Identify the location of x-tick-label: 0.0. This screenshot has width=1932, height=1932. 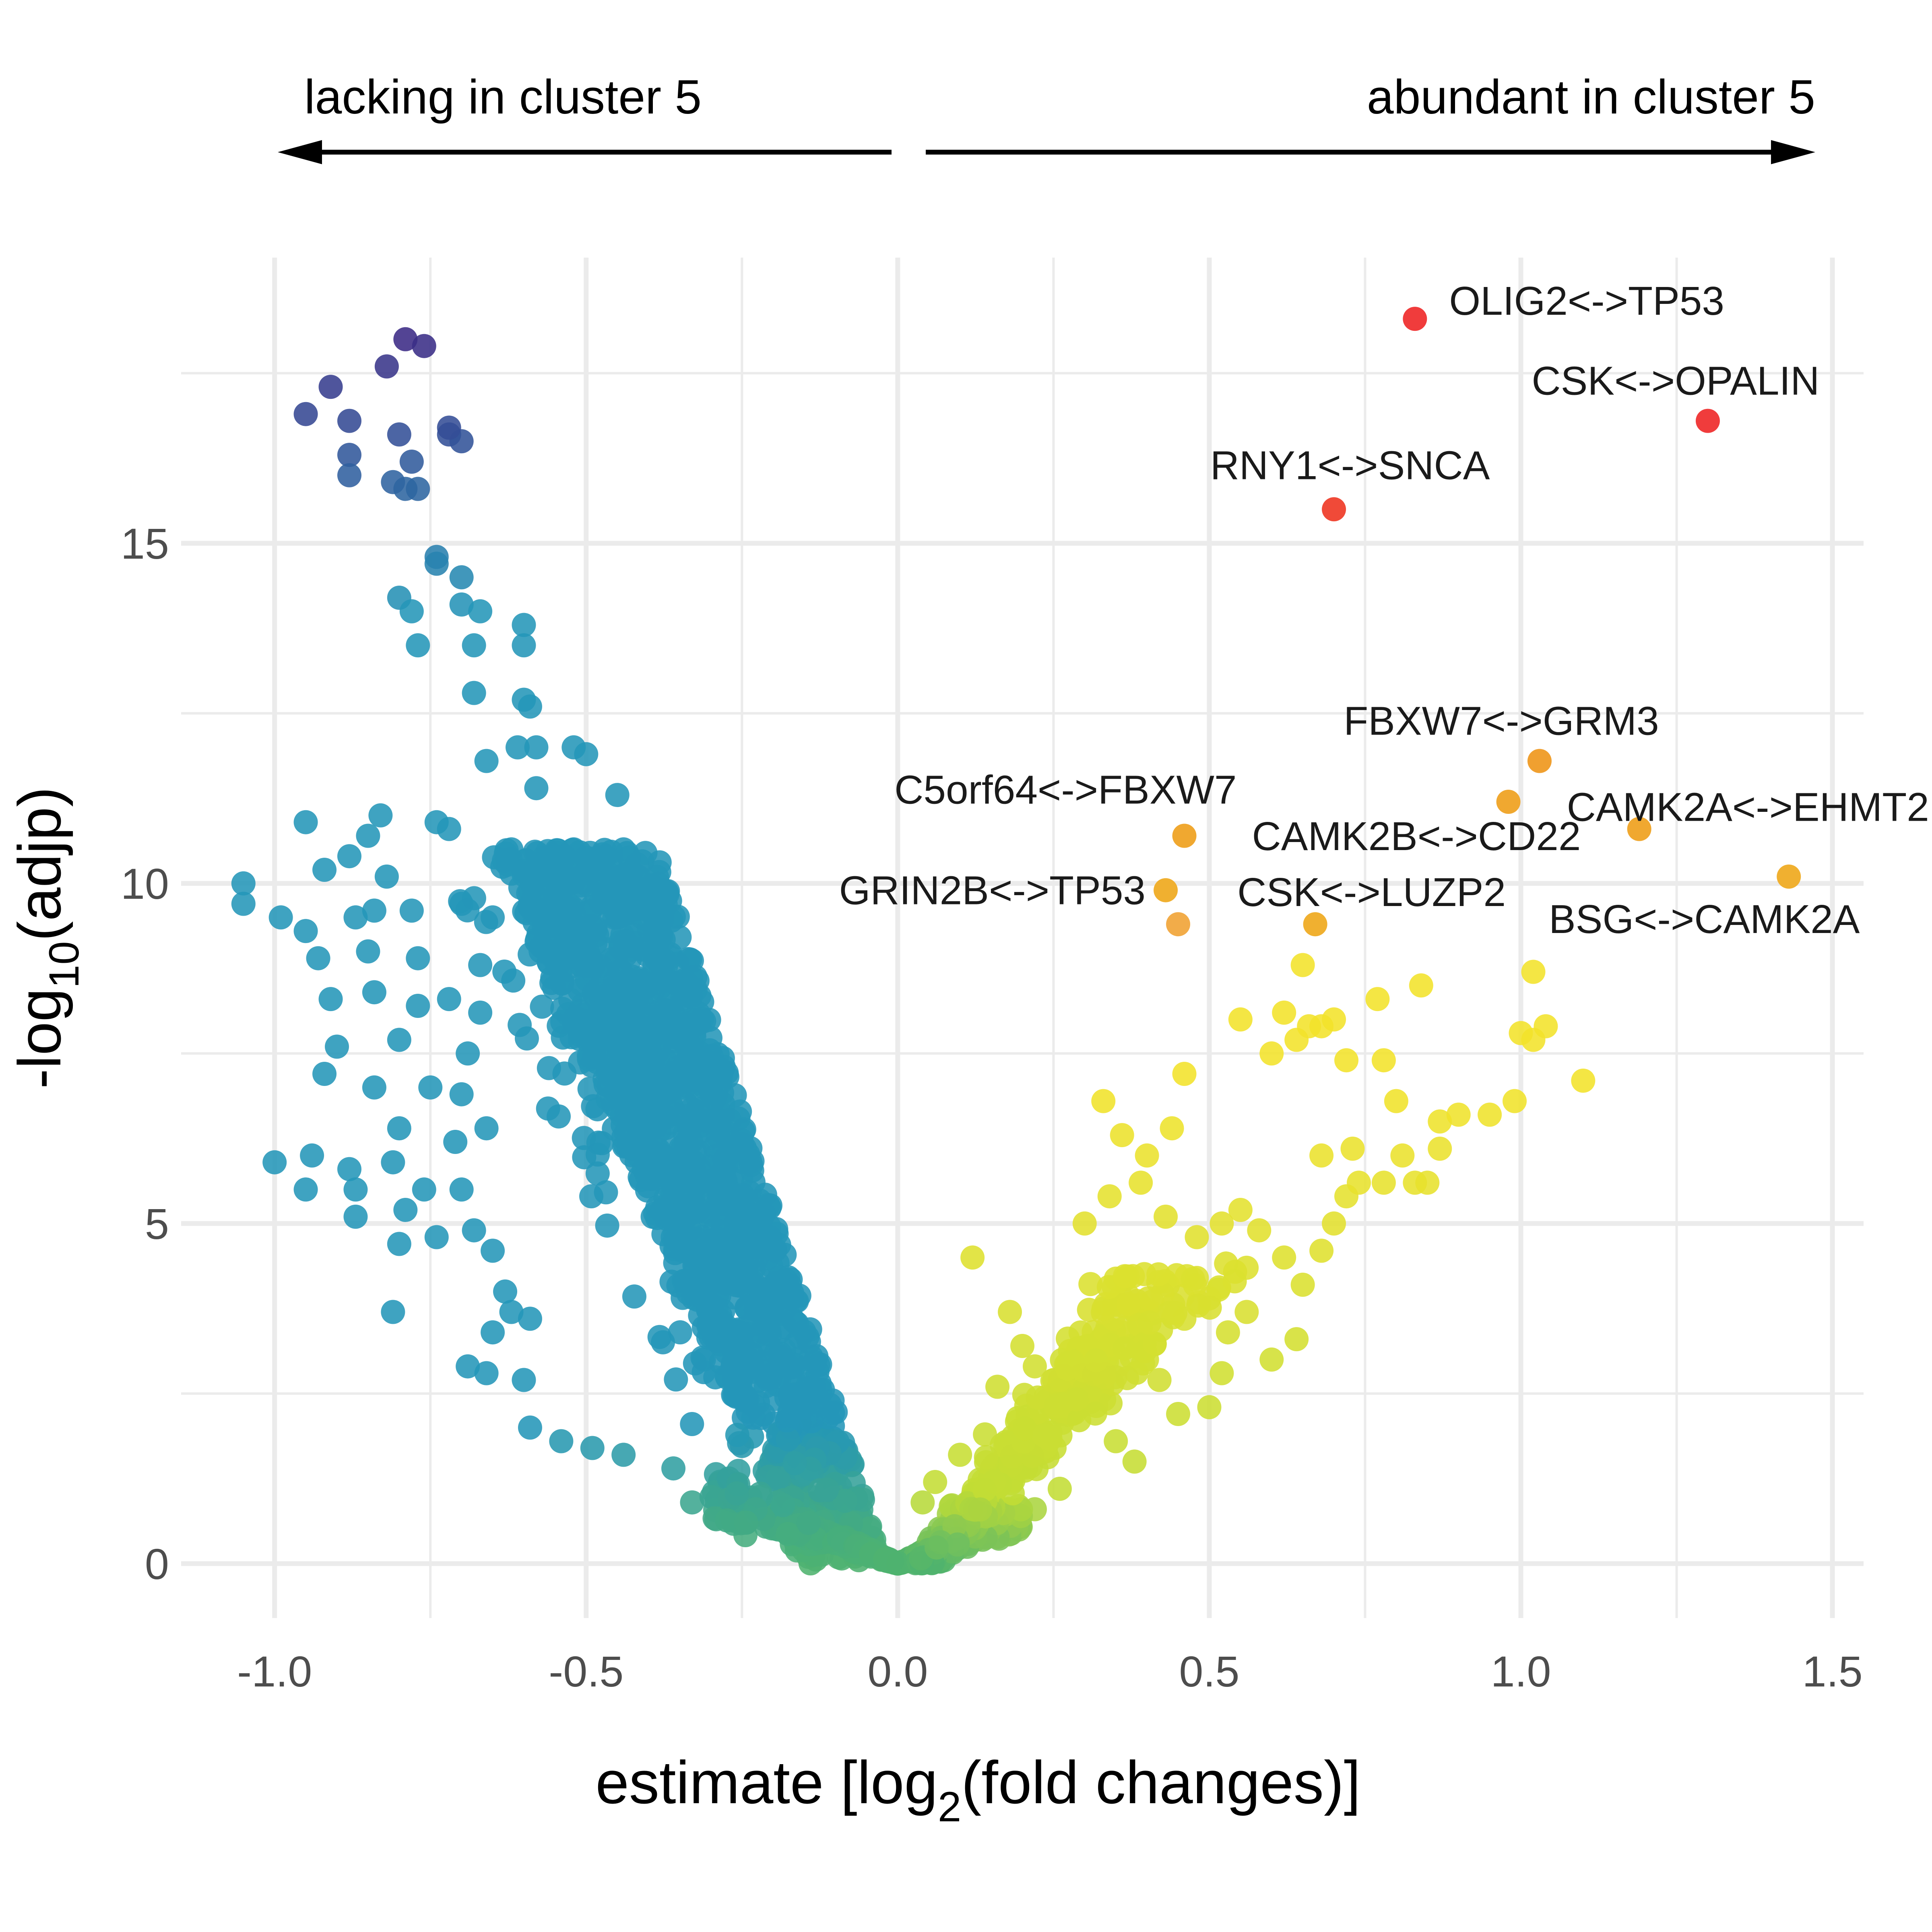
(897, 1671).